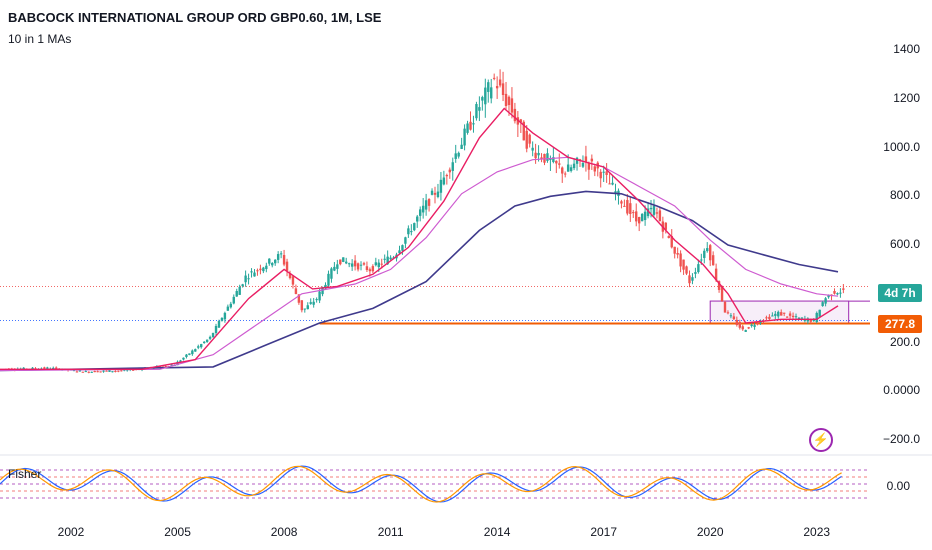 The image size is (932, 550). I want to click on support-price-badge: 277.8, so click(900, 324).